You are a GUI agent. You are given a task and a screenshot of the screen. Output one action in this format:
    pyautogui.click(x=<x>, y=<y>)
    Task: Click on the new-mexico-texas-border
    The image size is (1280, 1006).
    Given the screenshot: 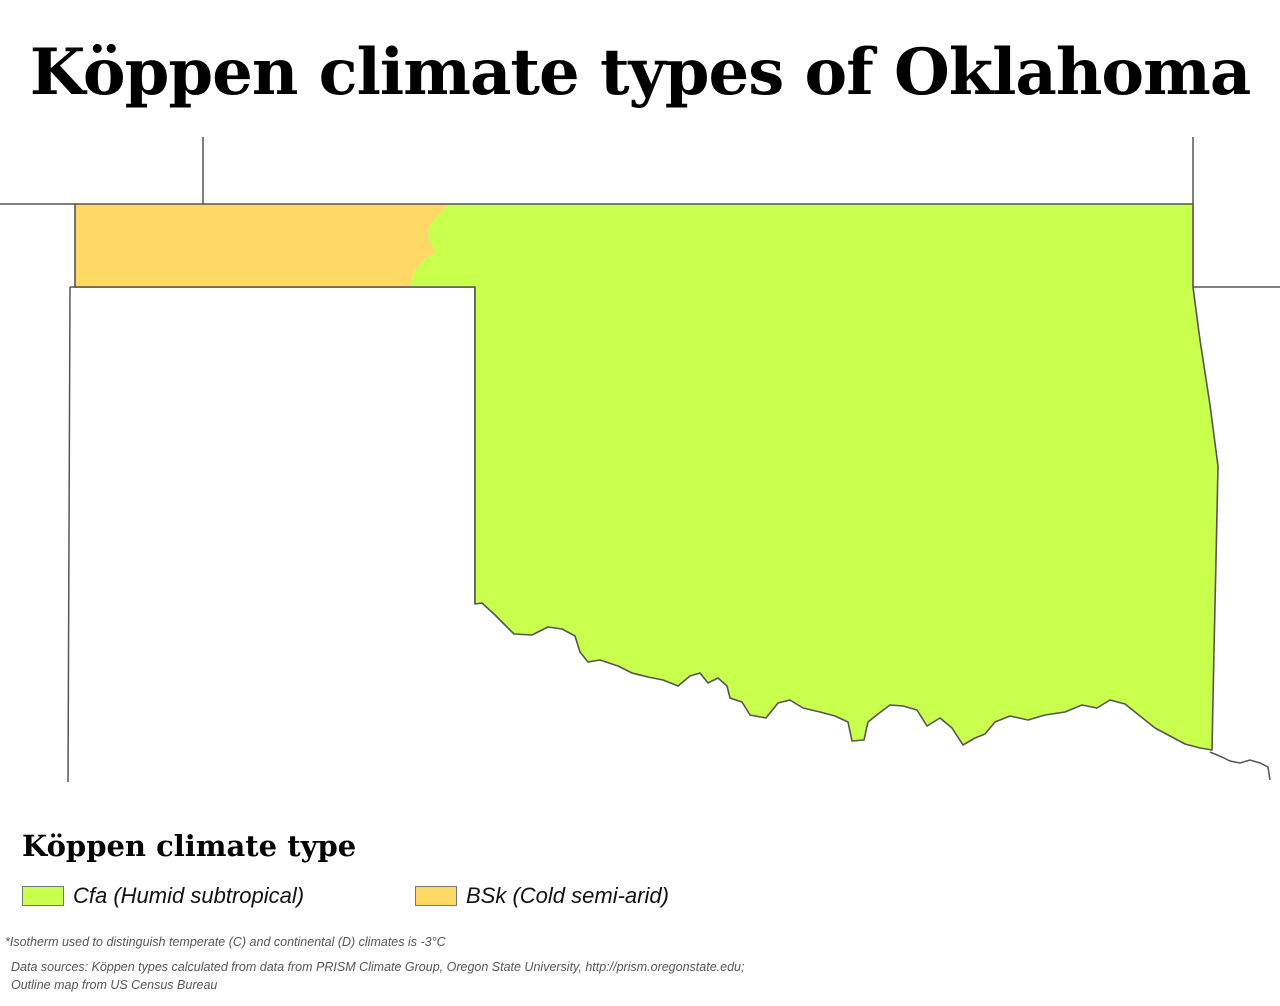 What is the action you would take?
    pyautogui.click(x=69, y=534)
    